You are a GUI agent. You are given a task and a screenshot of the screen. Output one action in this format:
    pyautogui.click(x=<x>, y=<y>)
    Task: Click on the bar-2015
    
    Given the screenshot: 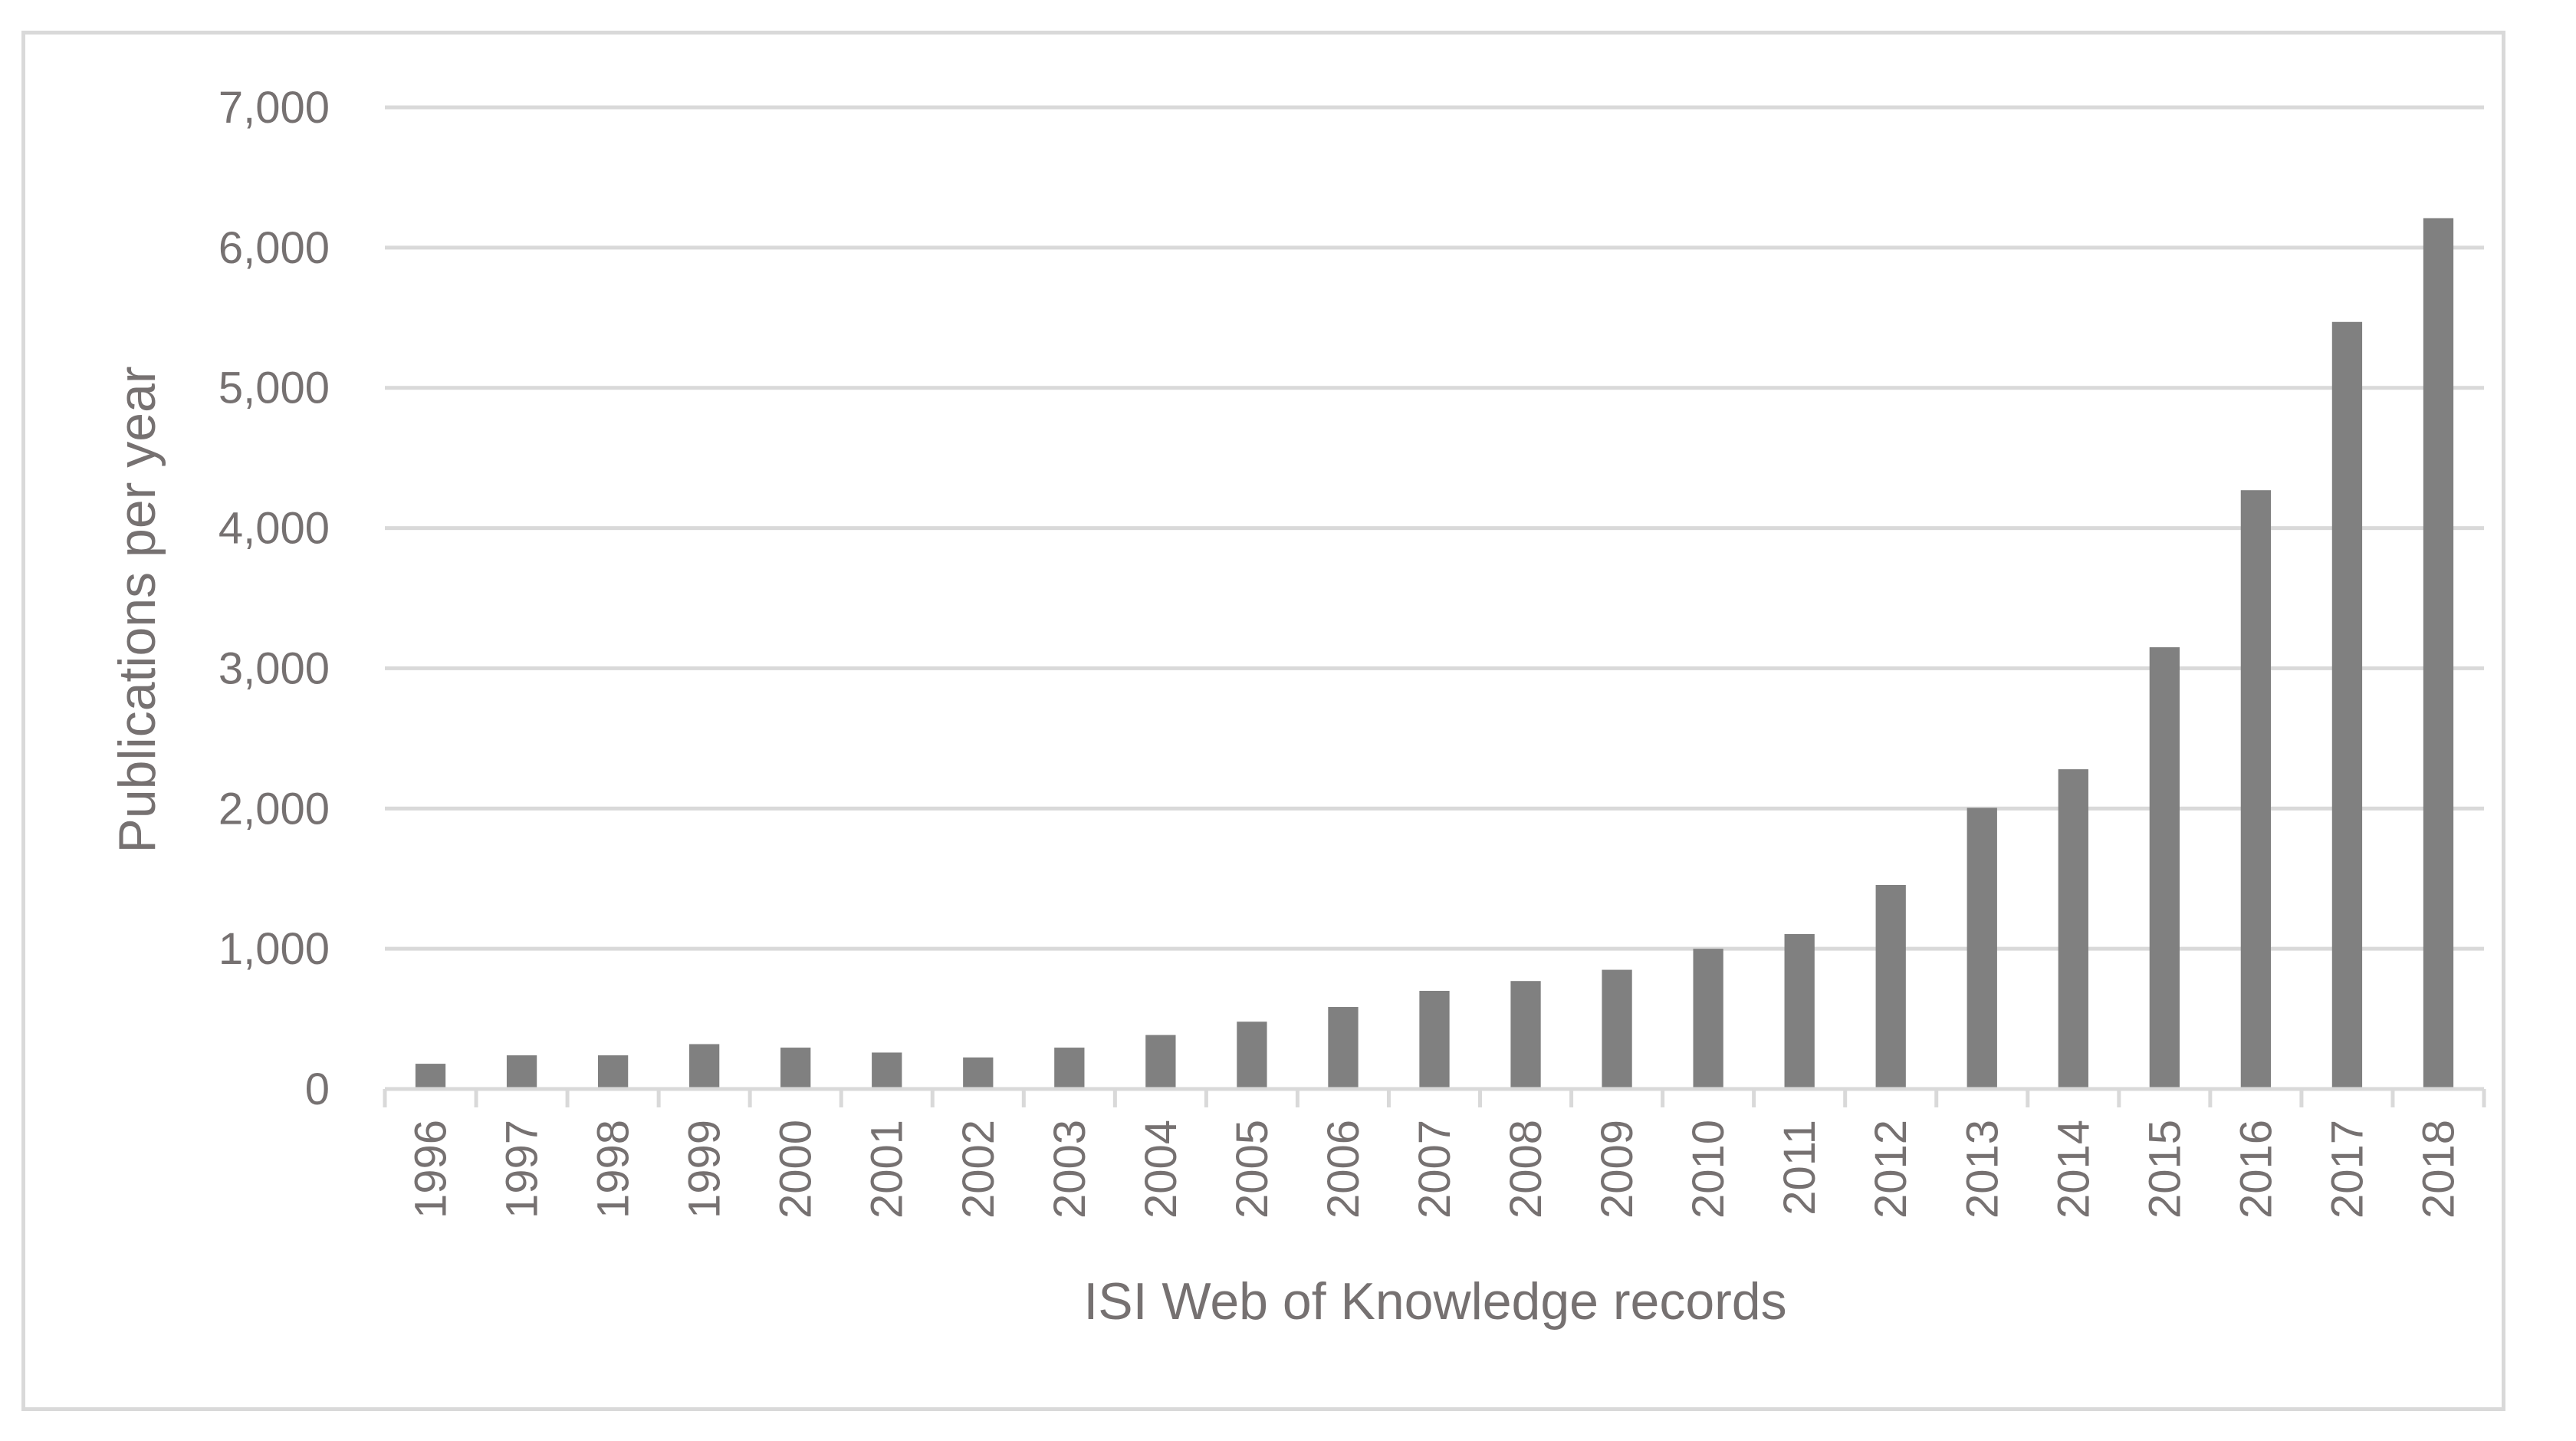 What is the action you would take?
    pyautogui.click(x=2164, y=868)
    